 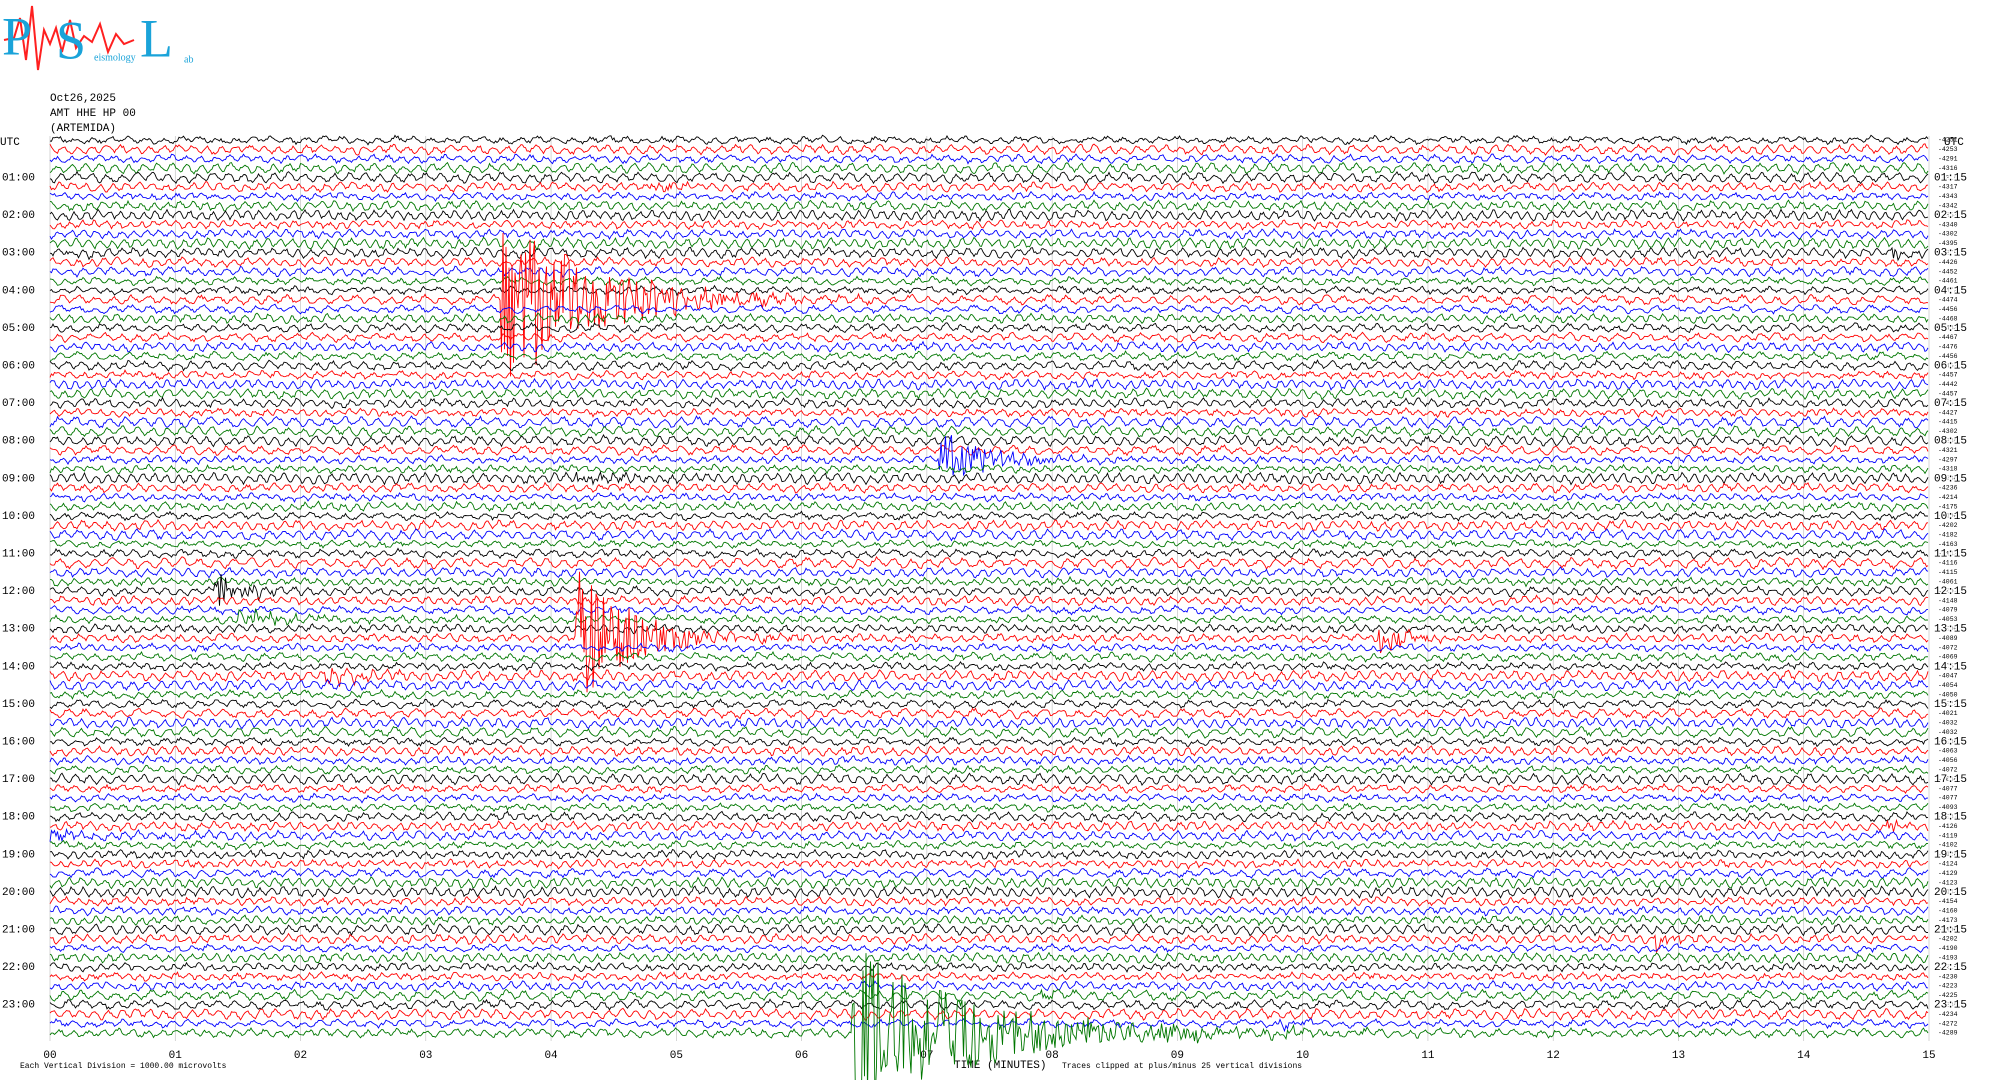 I want to click on trace-offset: -4082, so click(x=1948, y=817).